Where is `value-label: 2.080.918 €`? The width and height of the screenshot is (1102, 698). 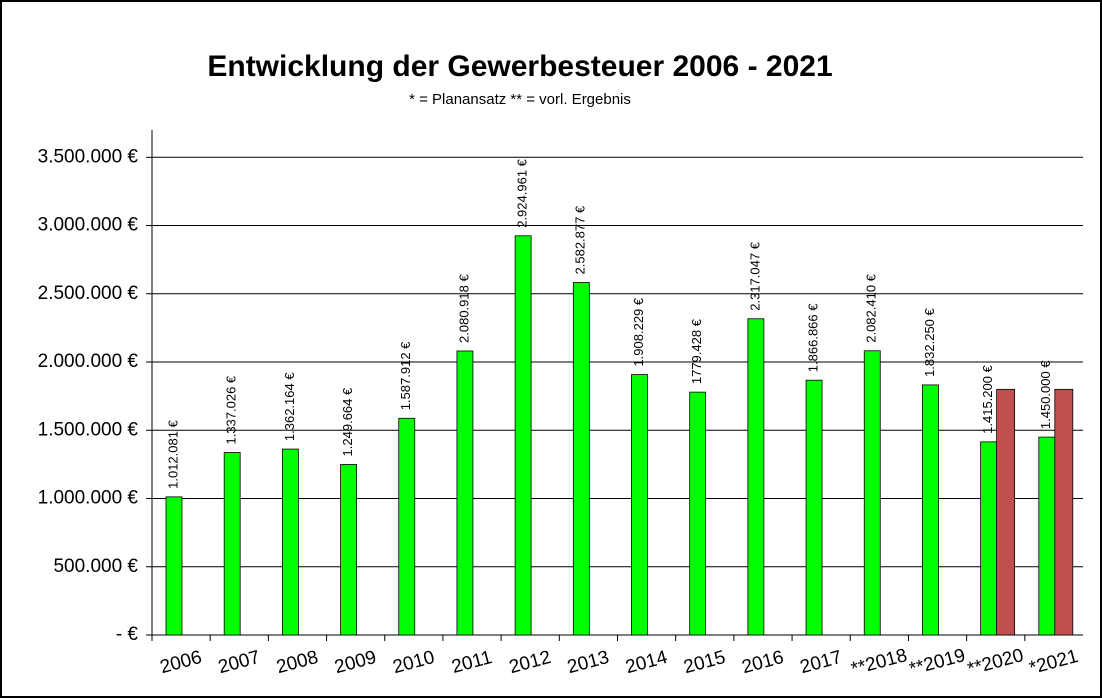
value-label: 2.080.918 € is located at coordinates (463, 308).